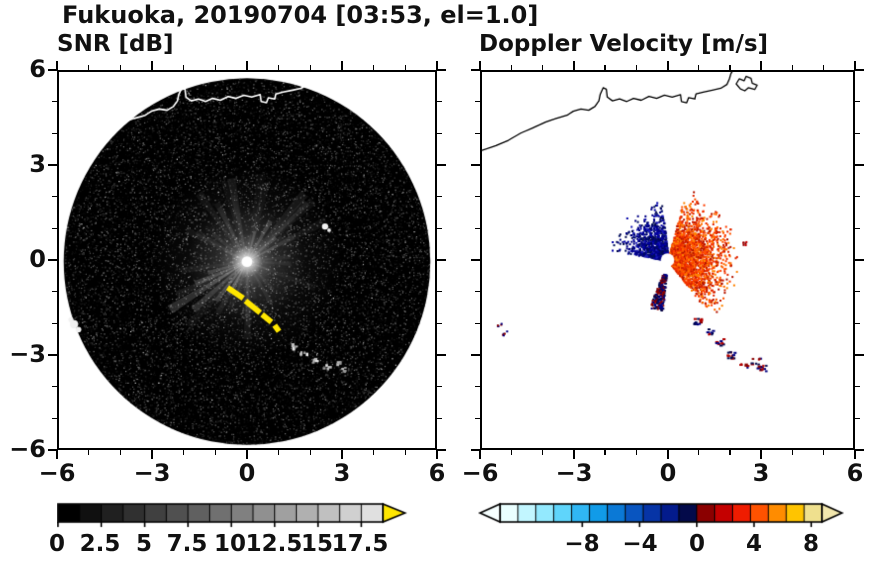  Describe the element at coordinates (233, 515) in the screenshot. I see `snr-colorbar` at that location.